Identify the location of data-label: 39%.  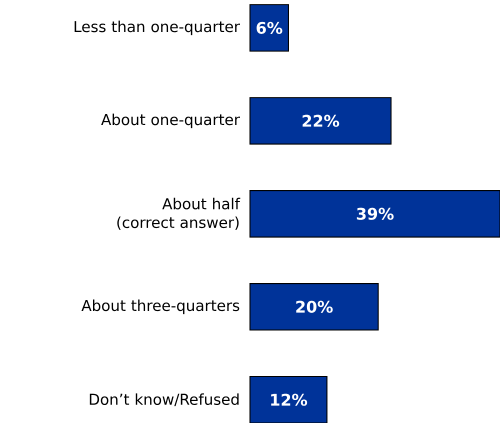
(375, 214).